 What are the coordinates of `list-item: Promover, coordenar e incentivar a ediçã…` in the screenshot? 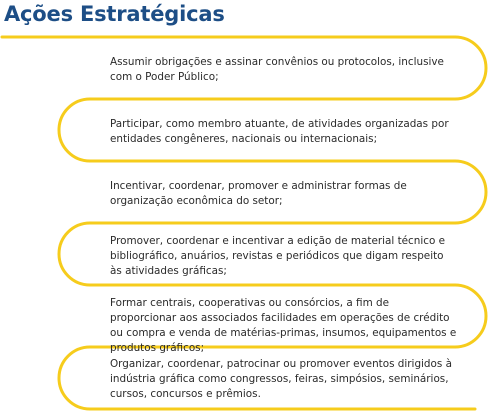 It's located at (277, 256).